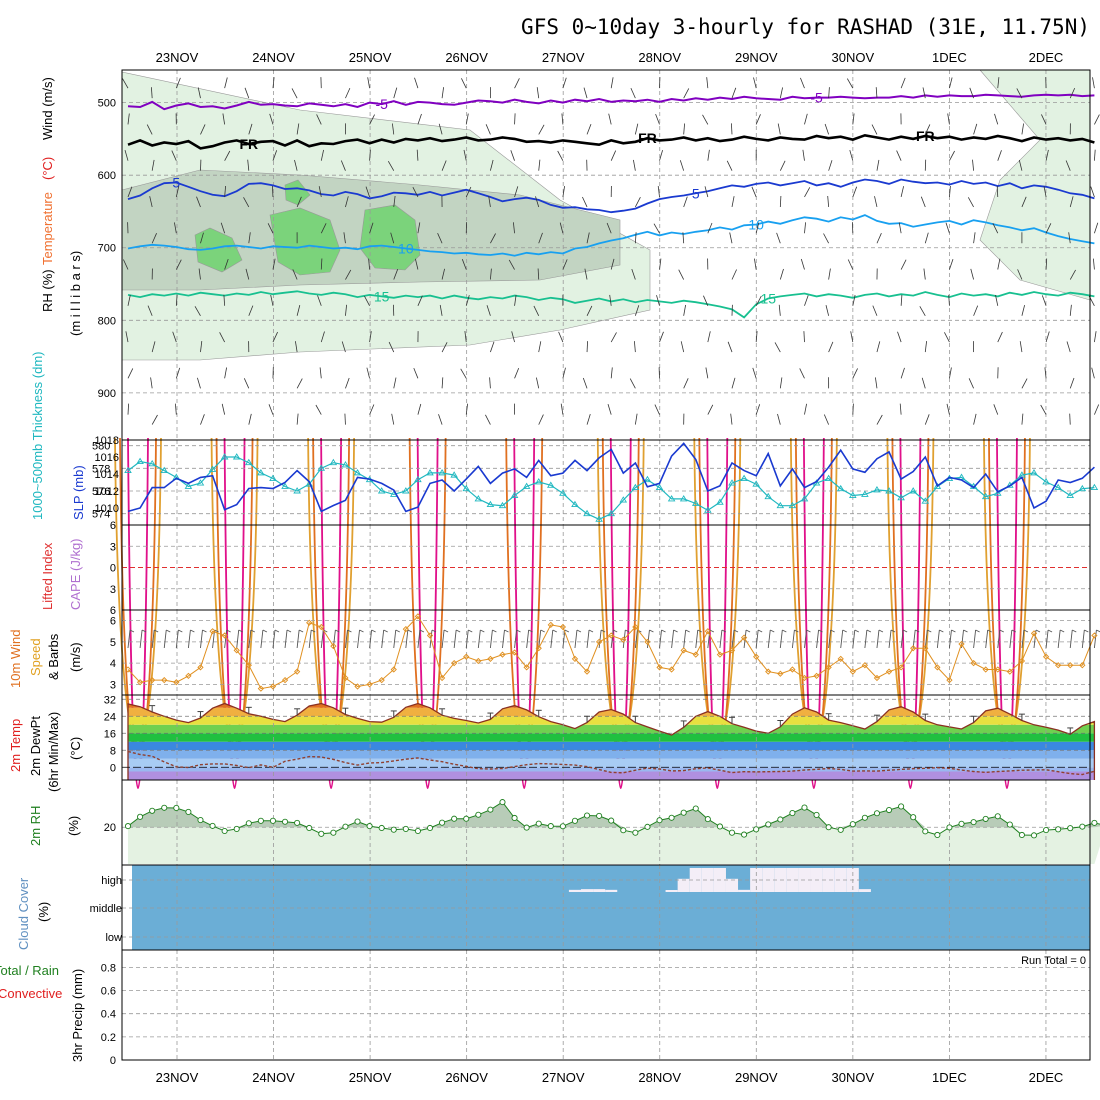 This screenshot has height=1100, width=1100. What do you see at coordinates (218, 250) in the screenshot?
I see `rh-green-shading` at bounding box center [218, 250].